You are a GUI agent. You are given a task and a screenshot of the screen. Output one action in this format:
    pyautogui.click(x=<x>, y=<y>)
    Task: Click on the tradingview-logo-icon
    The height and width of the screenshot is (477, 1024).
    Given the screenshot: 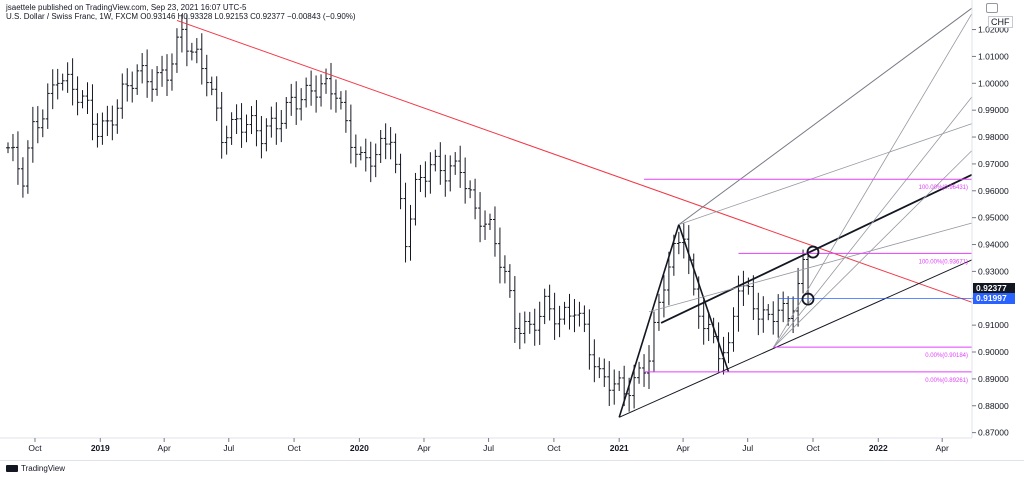 What is the action you would take?
    pyautogui.click(x=12, y=469)
    